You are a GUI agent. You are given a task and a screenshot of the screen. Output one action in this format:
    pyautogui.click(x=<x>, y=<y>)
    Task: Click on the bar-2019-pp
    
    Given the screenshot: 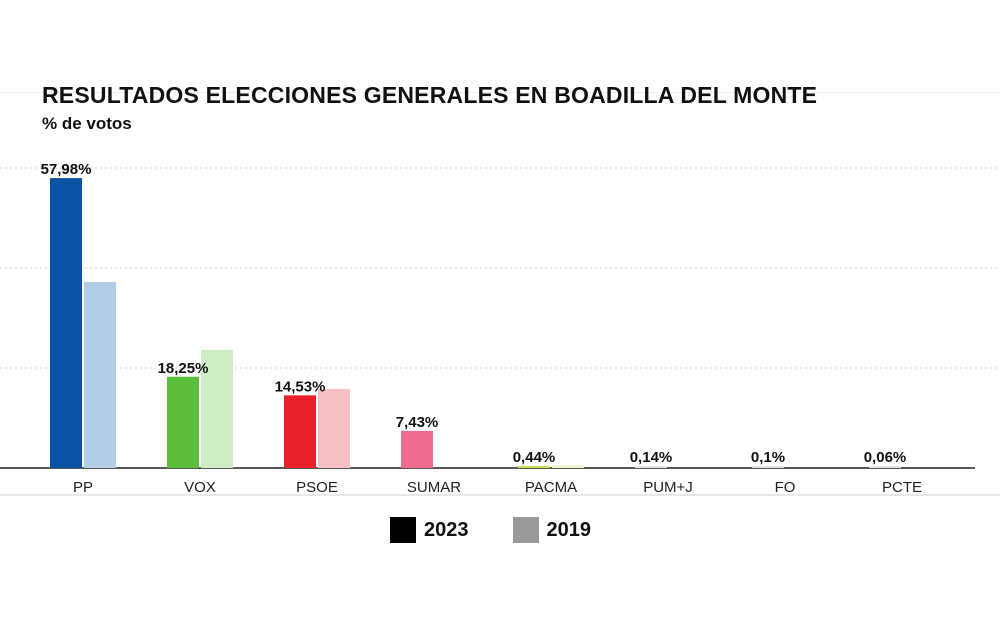 What is the action you would take?
    pyautogui.click(x=100, y=375)
    